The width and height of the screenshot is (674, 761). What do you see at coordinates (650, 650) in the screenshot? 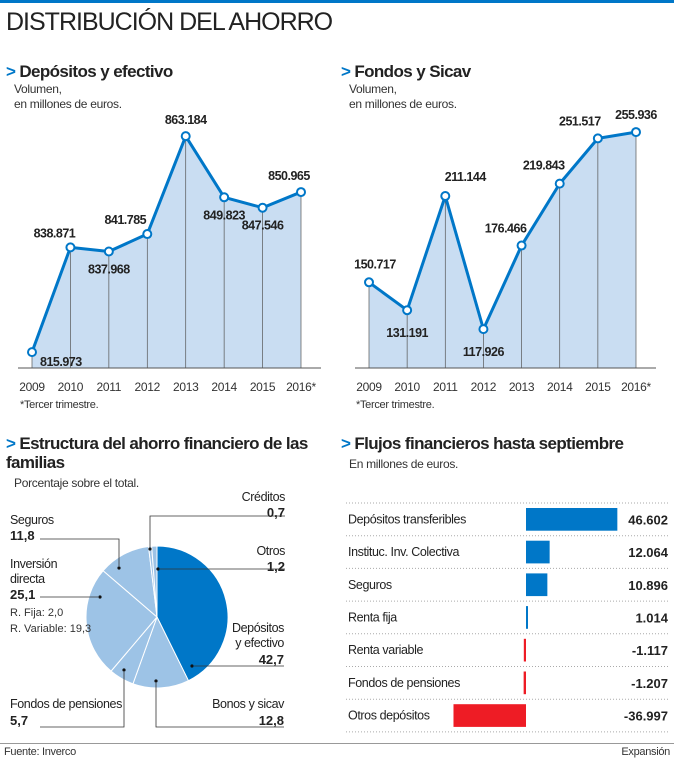
I see `flow-value: -1.117` at bounding box center [650, 650].